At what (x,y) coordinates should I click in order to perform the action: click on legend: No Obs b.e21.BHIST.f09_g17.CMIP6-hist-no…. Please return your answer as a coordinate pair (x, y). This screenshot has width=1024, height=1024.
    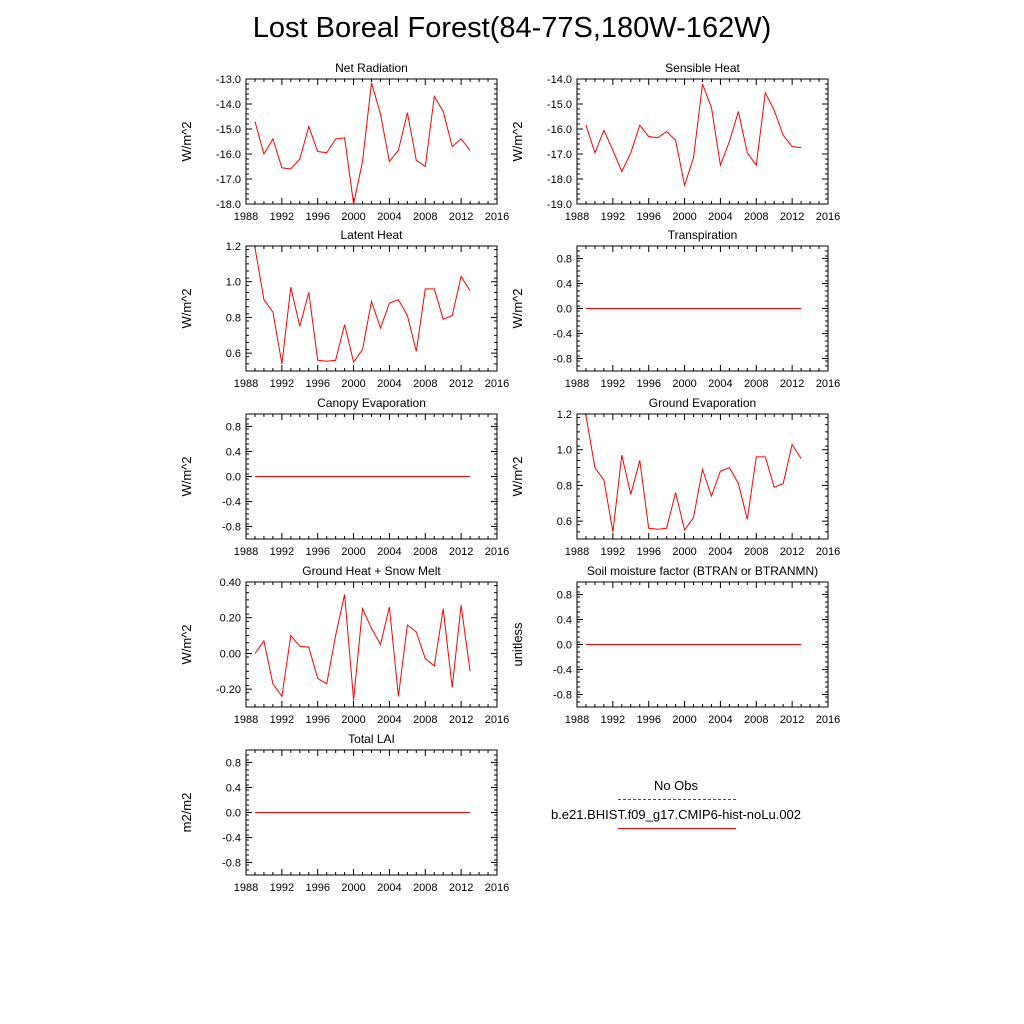
    Looking at the image, I should click on (676, 807).